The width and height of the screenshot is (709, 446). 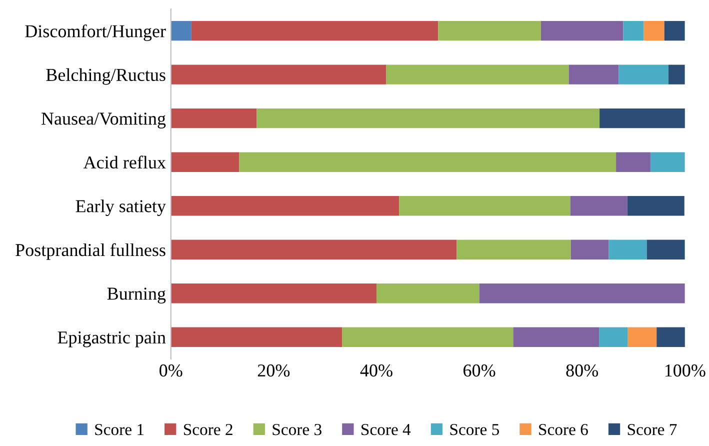 I want to click on x-tick-label: 100%, so click(x=685, y=370).